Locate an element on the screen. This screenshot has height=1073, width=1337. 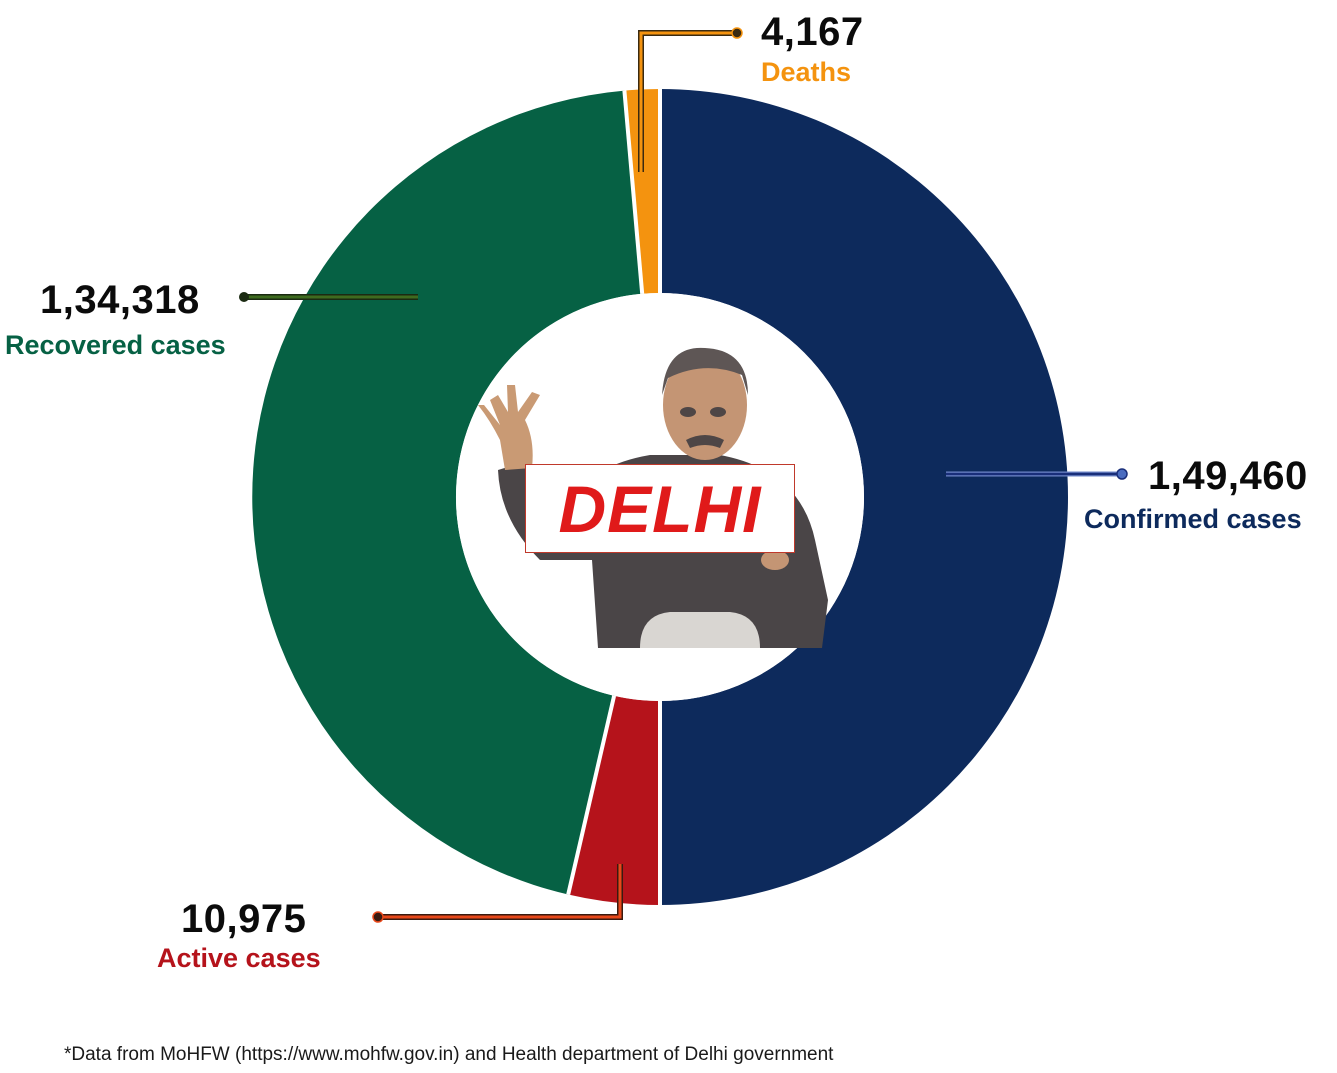
confirmed-caption: Confirmed cases is located at coordinates (1193, 519).